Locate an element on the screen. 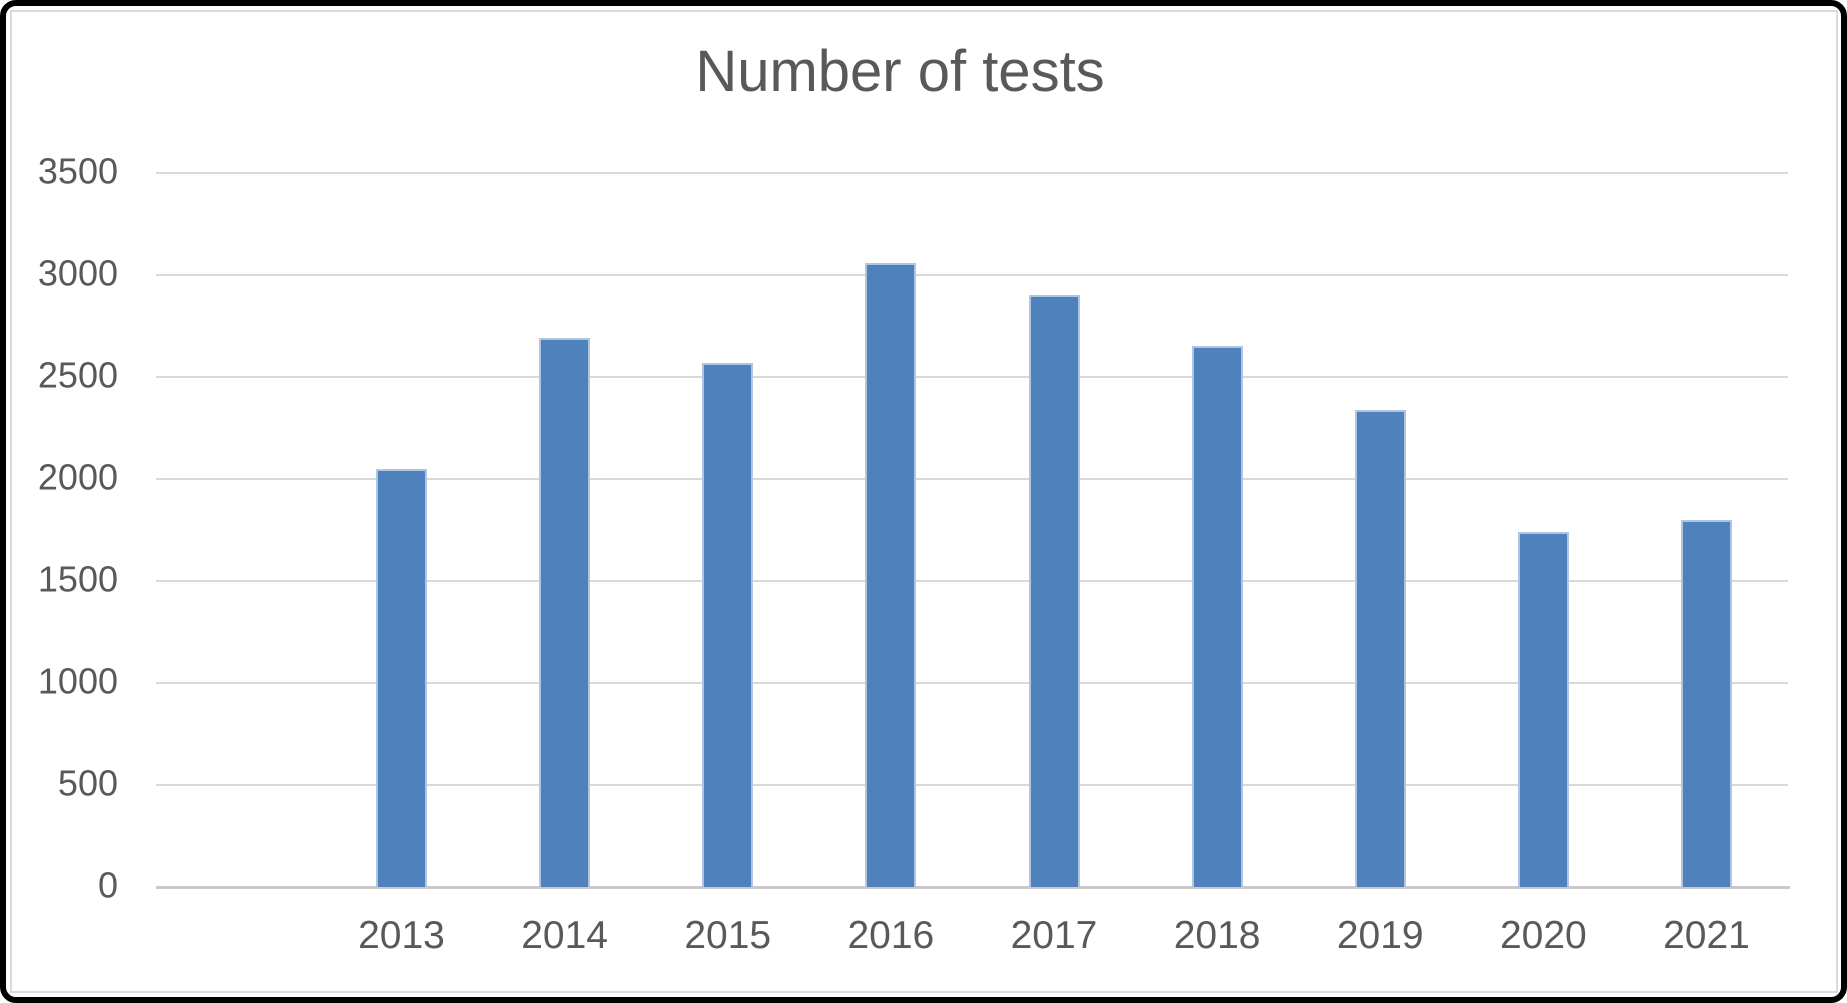 This screenshot has width=1847, height=1003. y-axis-label-0: 0 is located at coordinates (107, 885).